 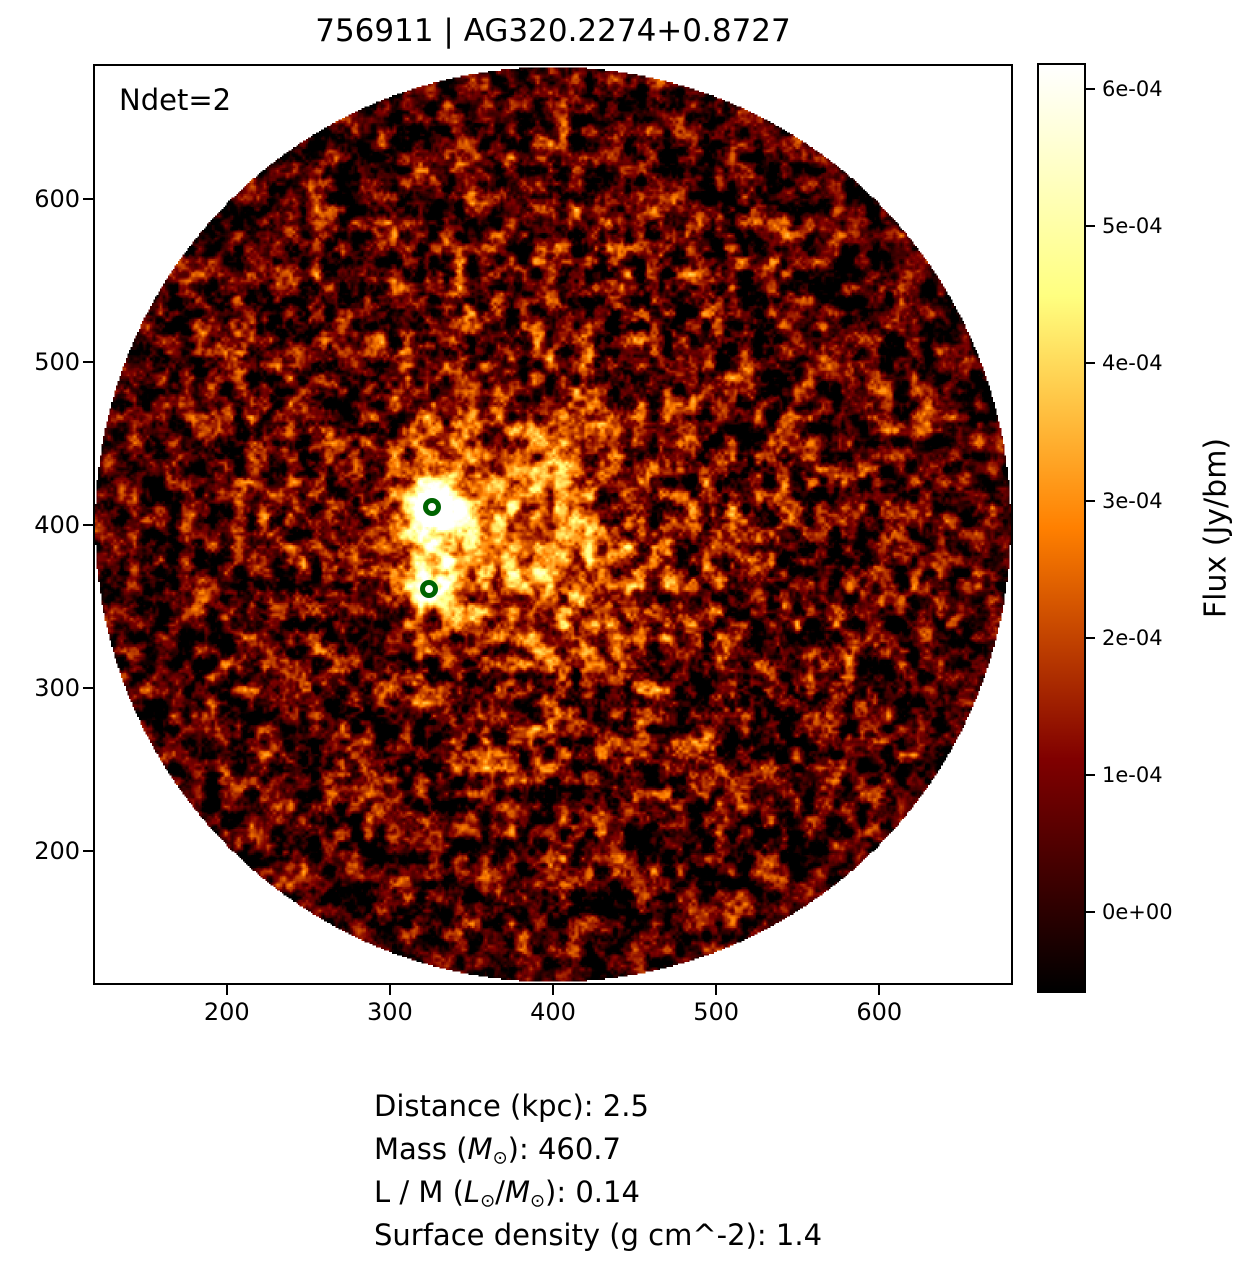 What do you see at coordinates (1061, 528) in the screenshot?
I see `colorbar` at bounding box center [1061, 528].